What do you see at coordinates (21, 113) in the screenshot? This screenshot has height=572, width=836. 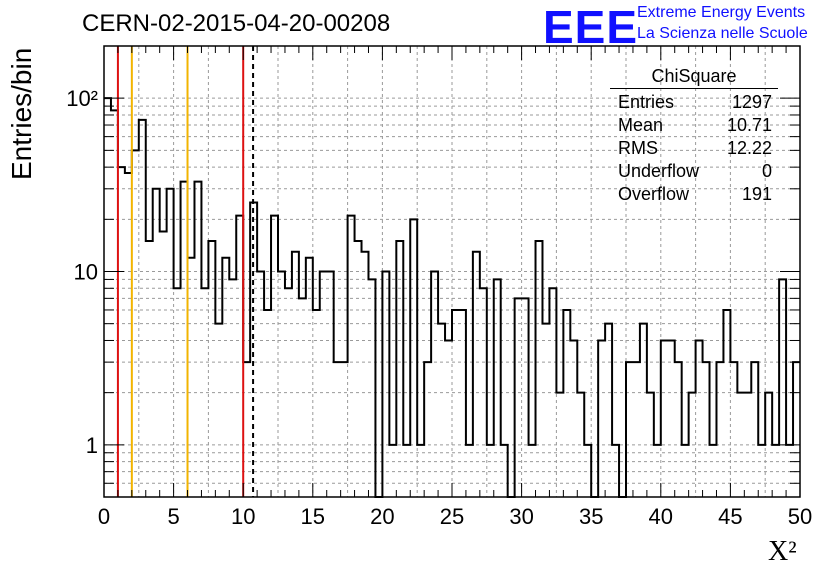 I see `y-axis-label: Entries/bin` at bounding box center [21, 113].